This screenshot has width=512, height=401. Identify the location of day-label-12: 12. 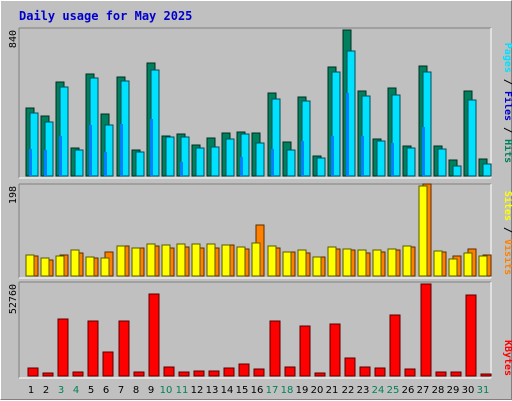
(197, 390).